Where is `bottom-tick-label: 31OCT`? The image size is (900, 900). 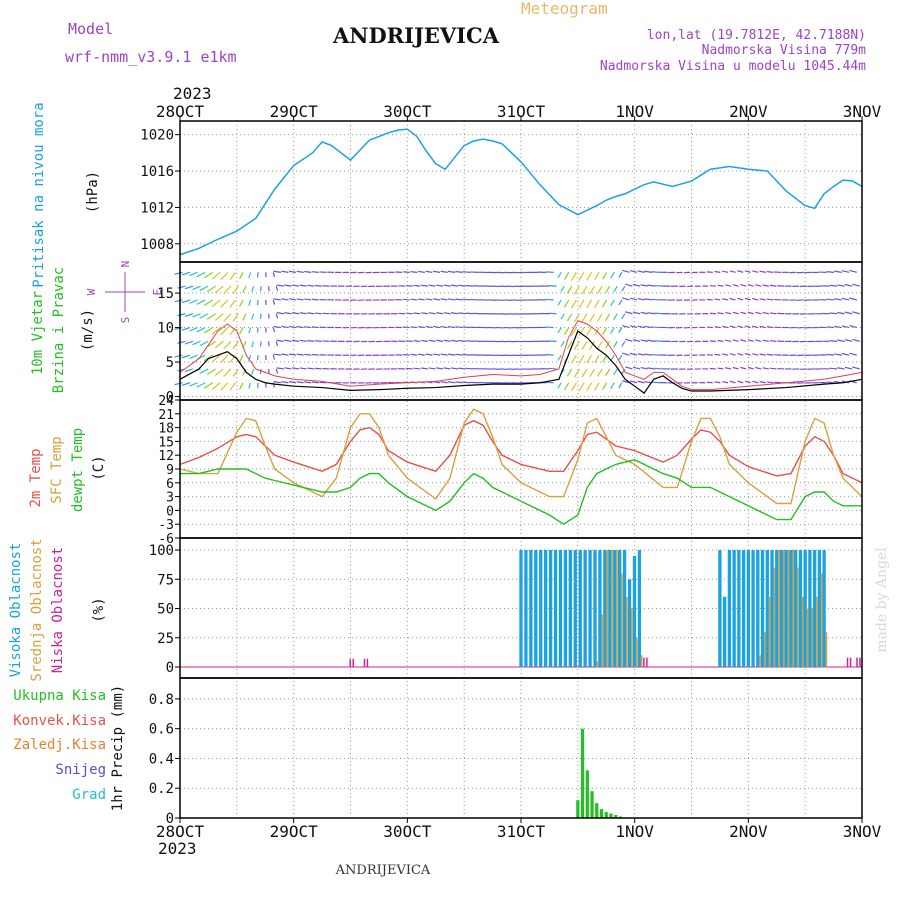
bottom-tick-label: 31OCT is located at coordinates (521, 831).